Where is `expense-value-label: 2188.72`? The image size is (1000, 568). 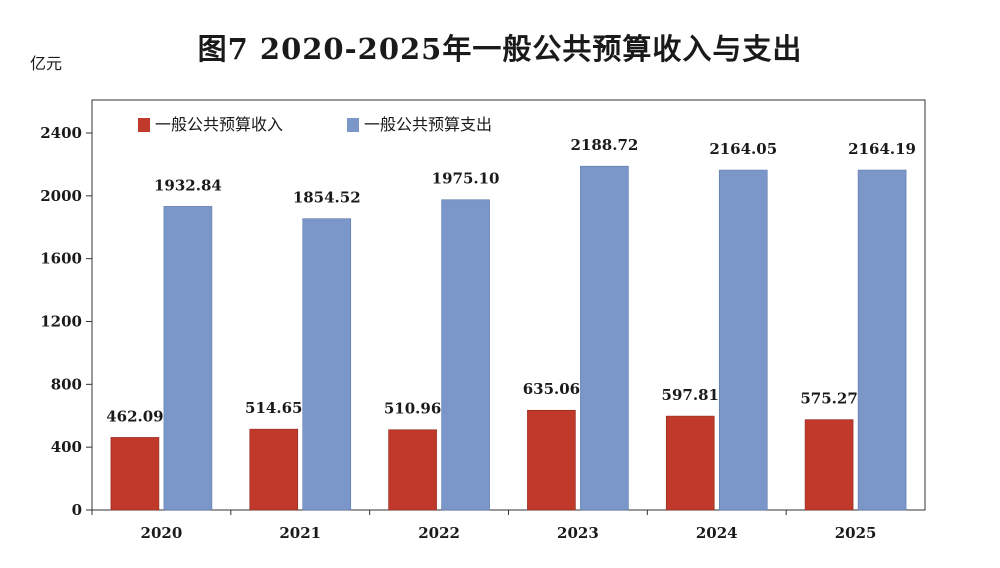
expense-value-label: 2188.72 is located at coordinates (604, 145).